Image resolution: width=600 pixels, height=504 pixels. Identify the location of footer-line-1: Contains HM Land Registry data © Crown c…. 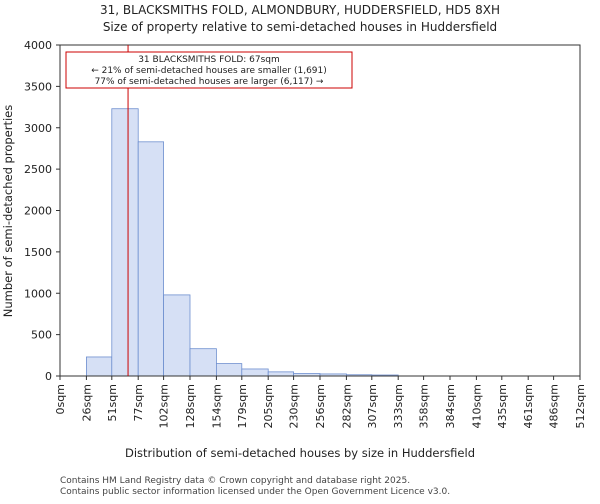
(235, 481).